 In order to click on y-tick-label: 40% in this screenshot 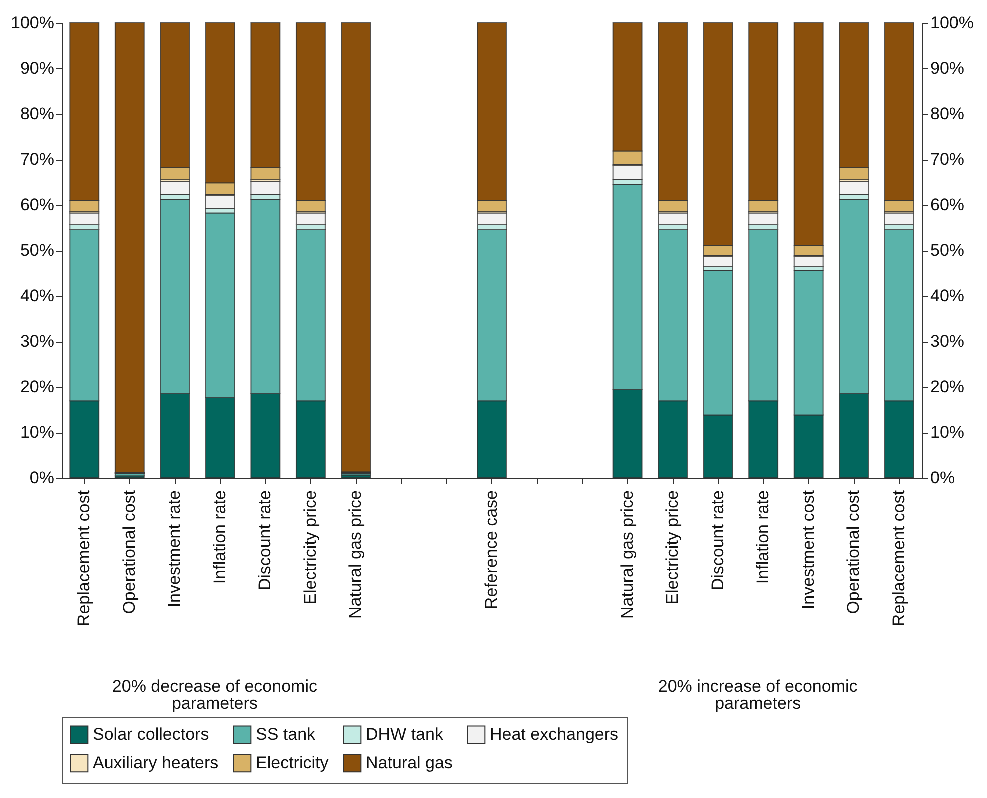, I will do `click(37, 296)`.